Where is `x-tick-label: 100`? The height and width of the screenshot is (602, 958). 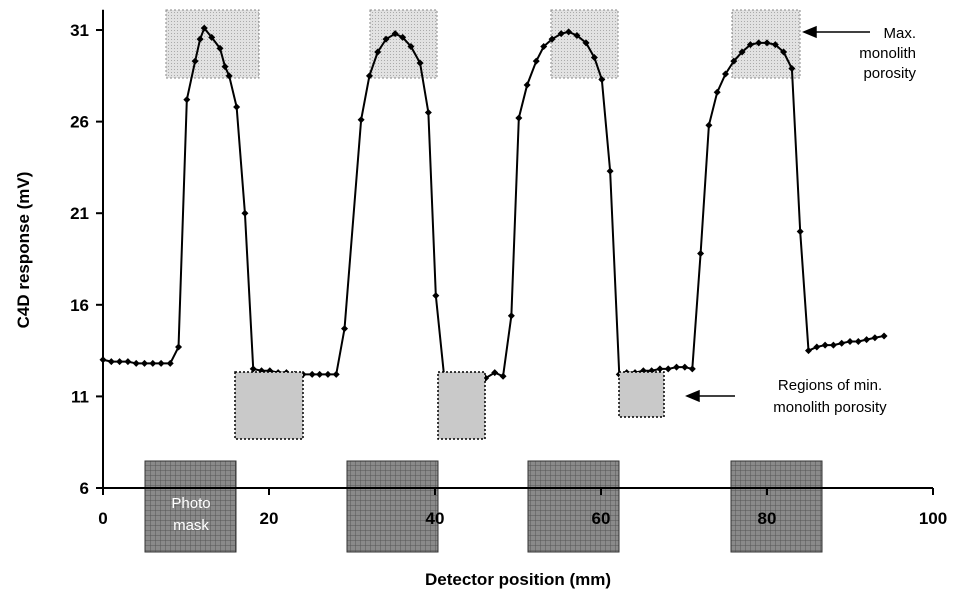
x-tick-label: 100 is located at coordinates (933, 518).